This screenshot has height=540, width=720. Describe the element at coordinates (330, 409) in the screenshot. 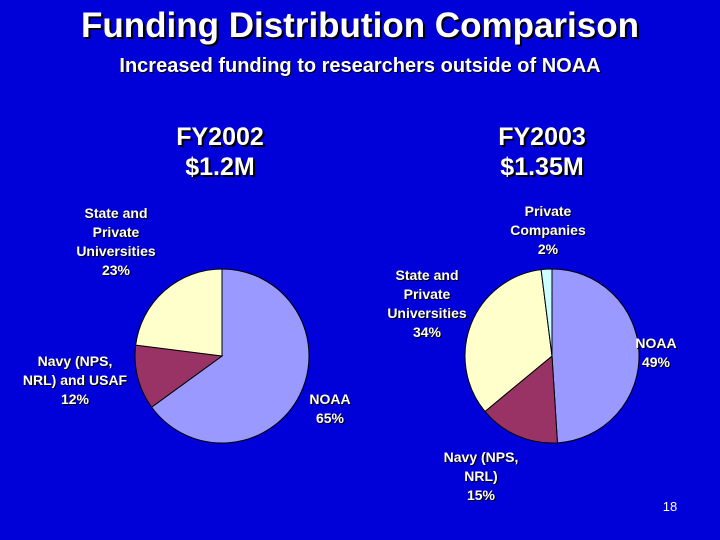

I see `pie-1-label-noaa: NOAA 65%` at that location.